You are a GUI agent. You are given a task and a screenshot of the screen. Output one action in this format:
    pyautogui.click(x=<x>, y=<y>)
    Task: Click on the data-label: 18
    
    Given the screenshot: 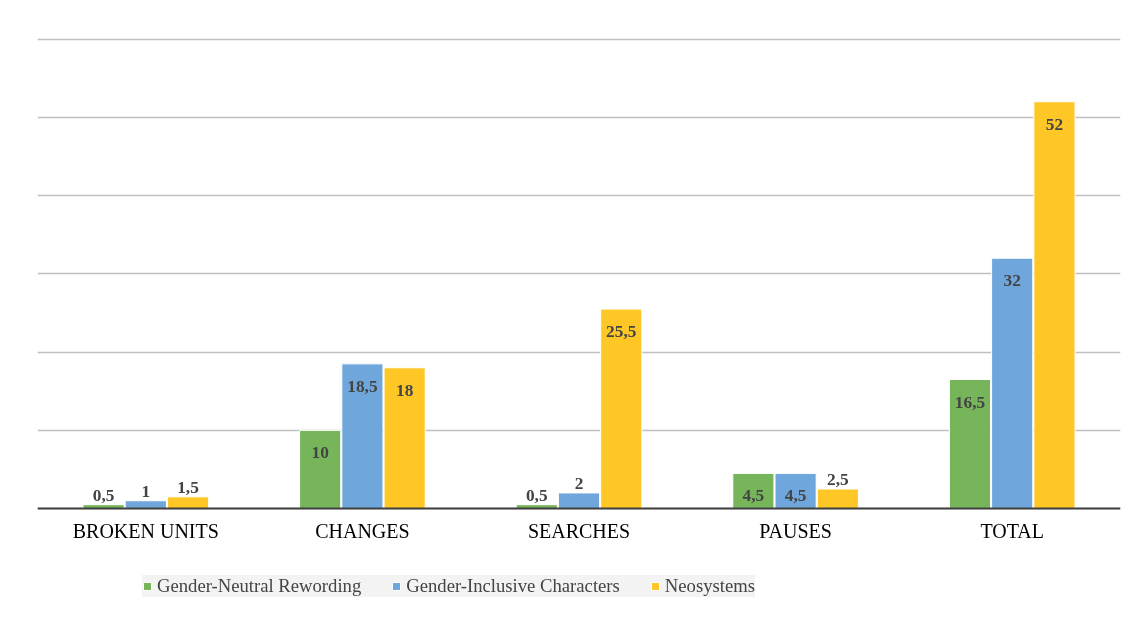 What is the action you would take?
    pyautogui.click(x=404, y=390)
    